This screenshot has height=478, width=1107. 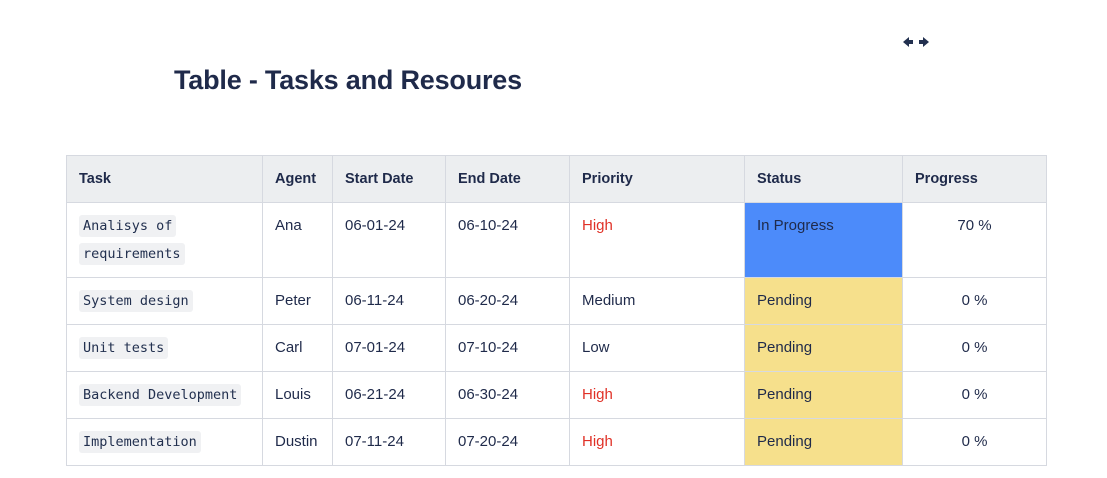 I want to click on cell-task: Implementation, so click(x=164, y=442).